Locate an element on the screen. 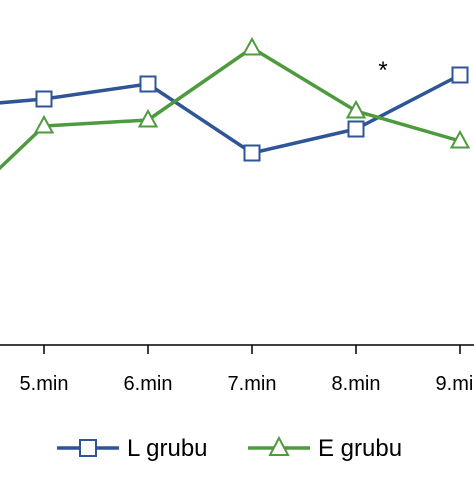  x-tick-label: 9.min is located at coordinates (455, 384).